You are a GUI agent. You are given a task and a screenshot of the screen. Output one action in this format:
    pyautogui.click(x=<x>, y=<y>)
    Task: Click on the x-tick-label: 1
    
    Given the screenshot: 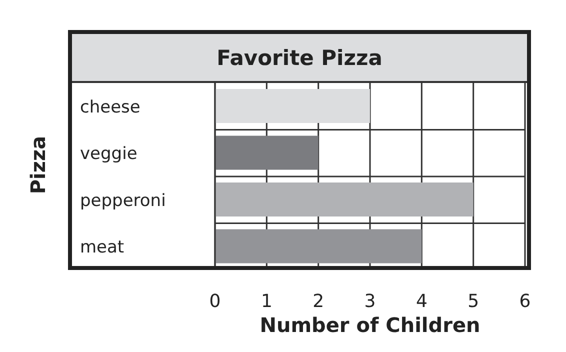 What is the action you would take?
    pyautogui.click(x=266, y=301)
    